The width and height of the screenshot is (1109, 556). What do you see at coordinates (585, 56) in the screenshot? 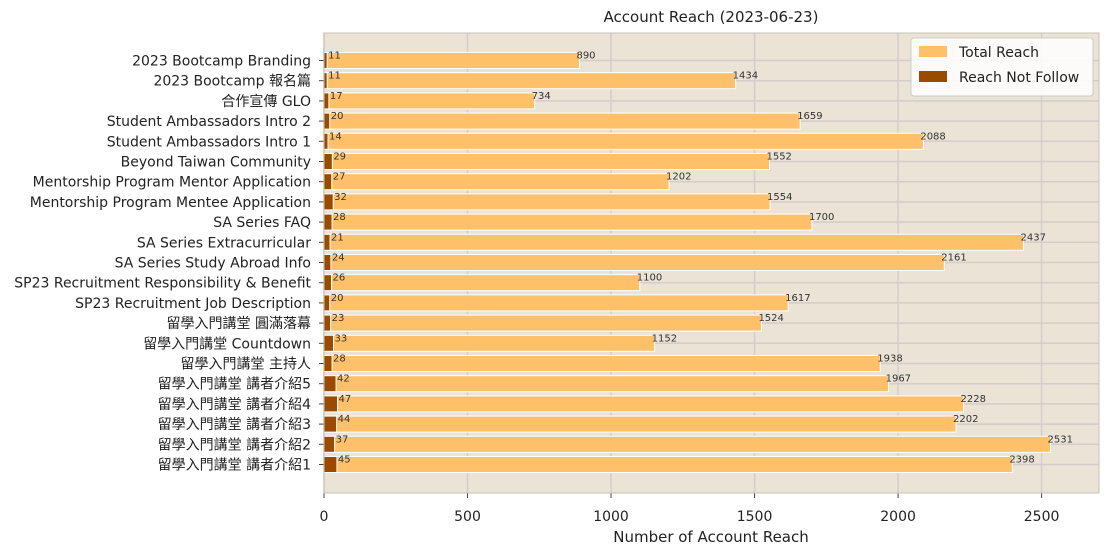
I see `data-label-total-reach: 890` at bounding box center [585, 56].